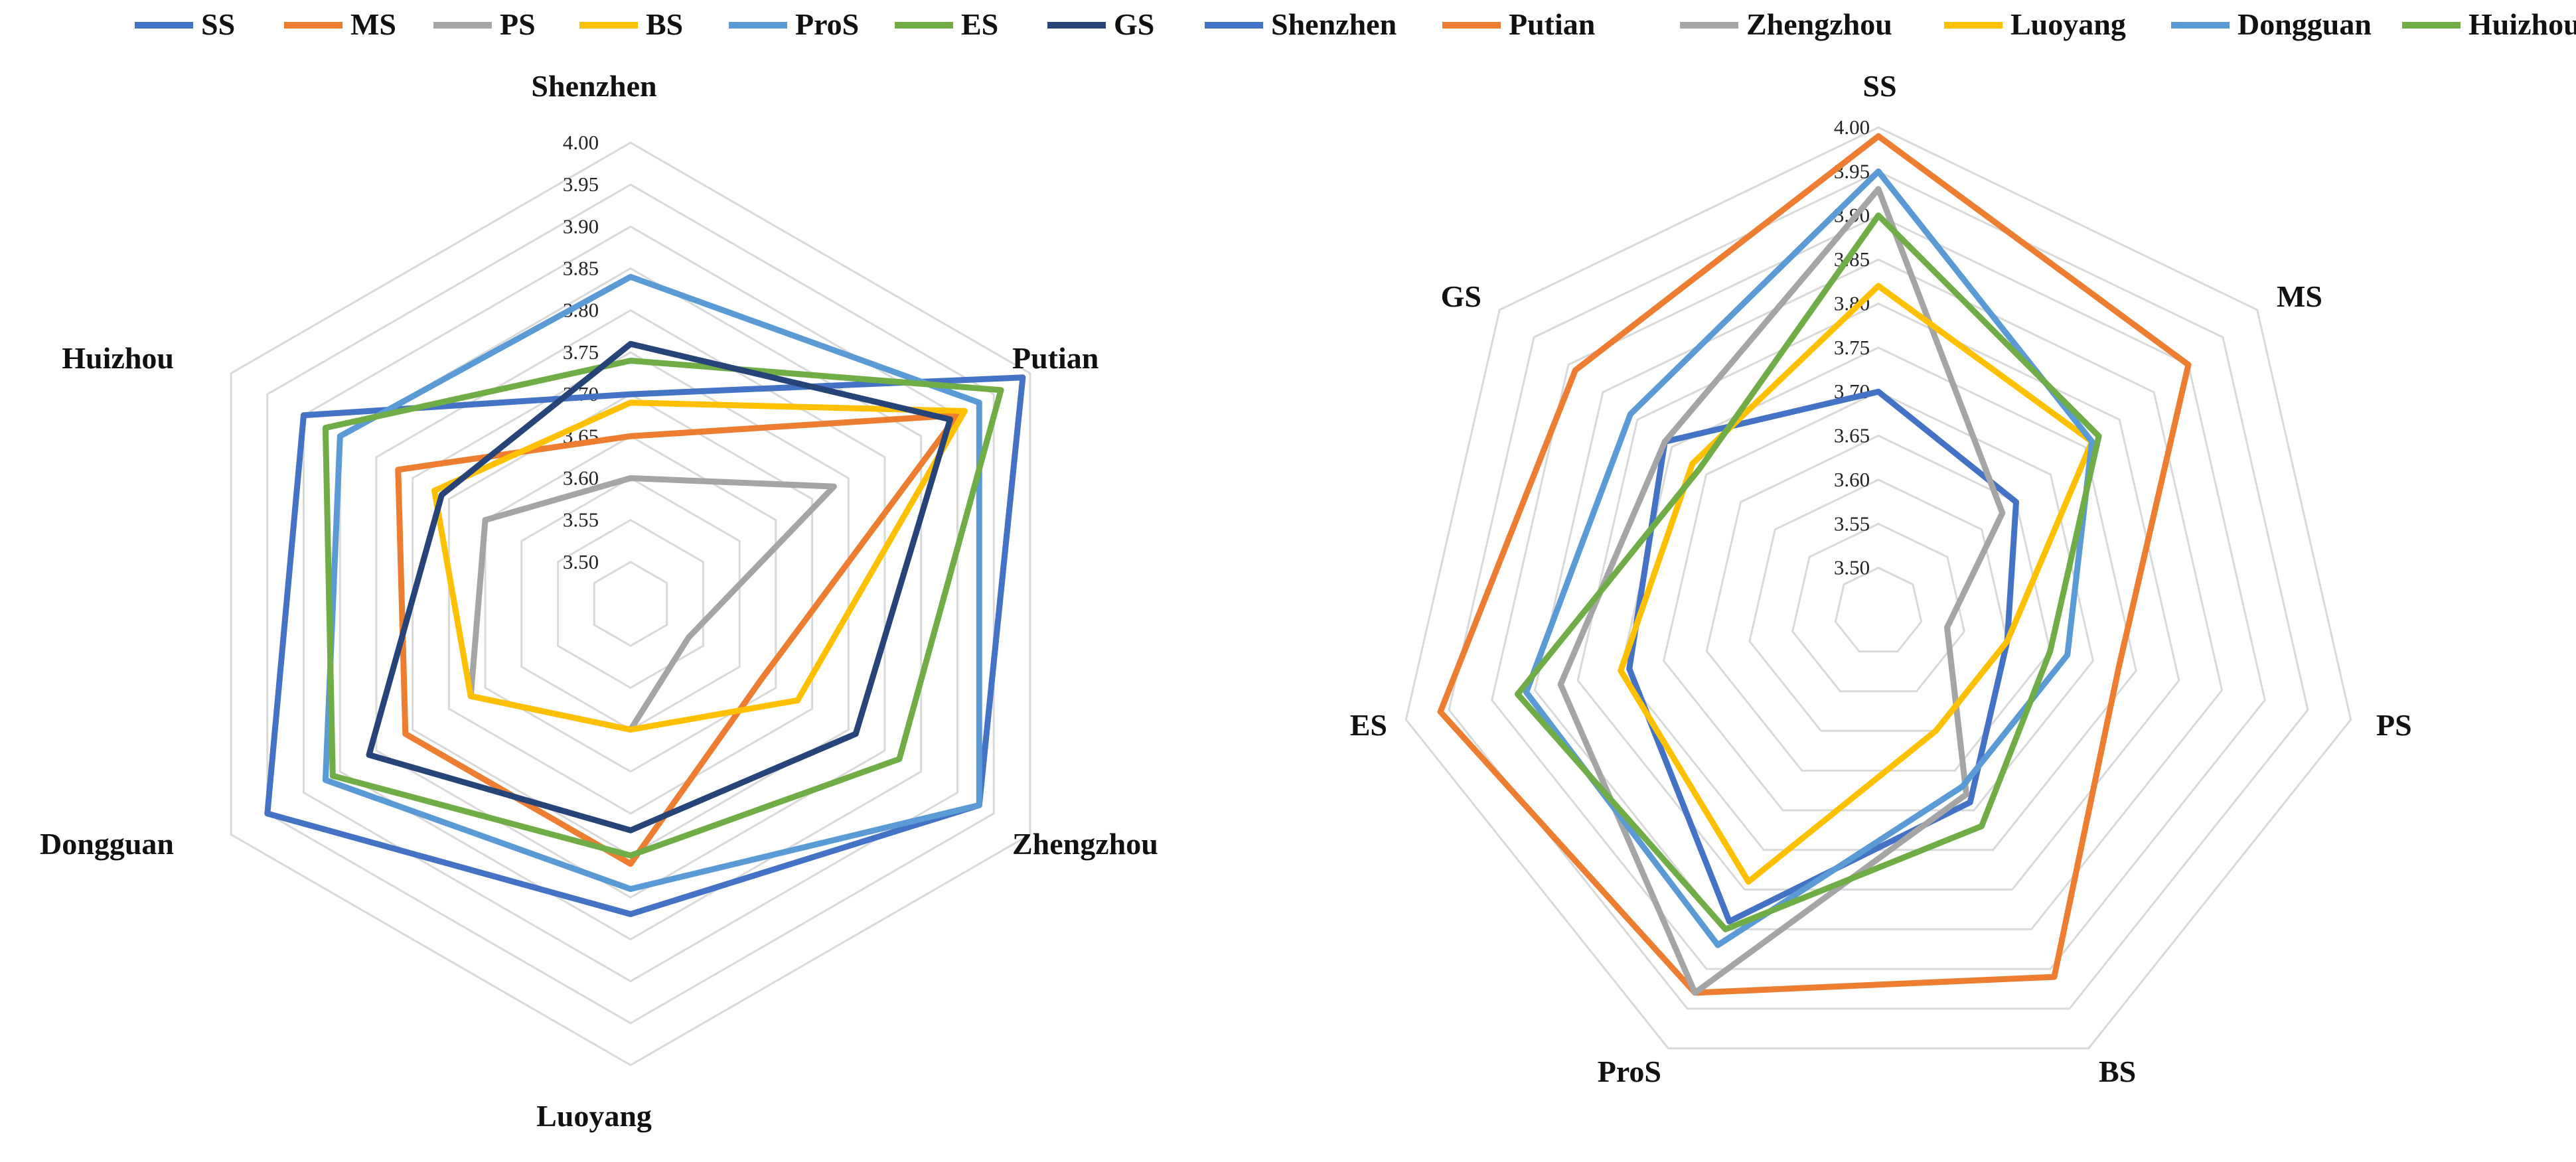  What do you see at coordinates (594, 1116) in the screenshot?
I see `category-label-luoyang: Luoyang` at bounding box center [594, 1116].